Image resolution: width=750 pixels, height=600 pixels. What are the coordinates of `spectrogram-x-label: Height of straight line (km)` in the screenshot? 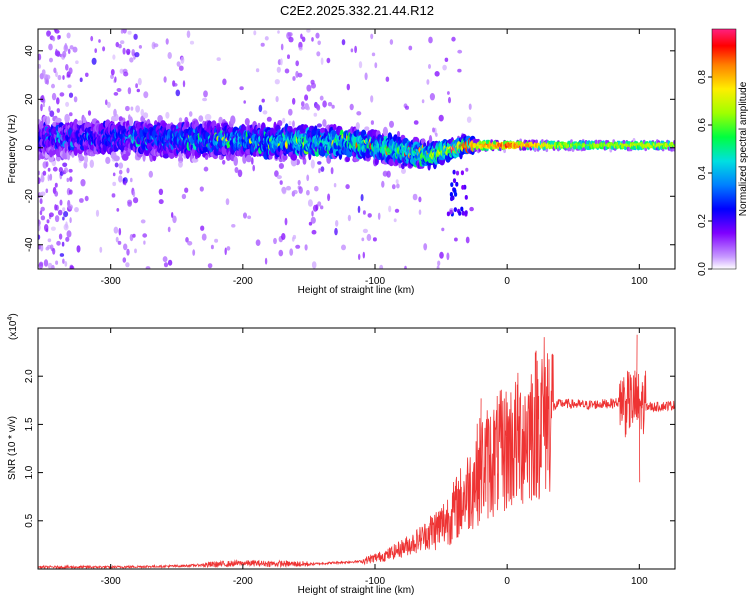 It's located at (356, 290).